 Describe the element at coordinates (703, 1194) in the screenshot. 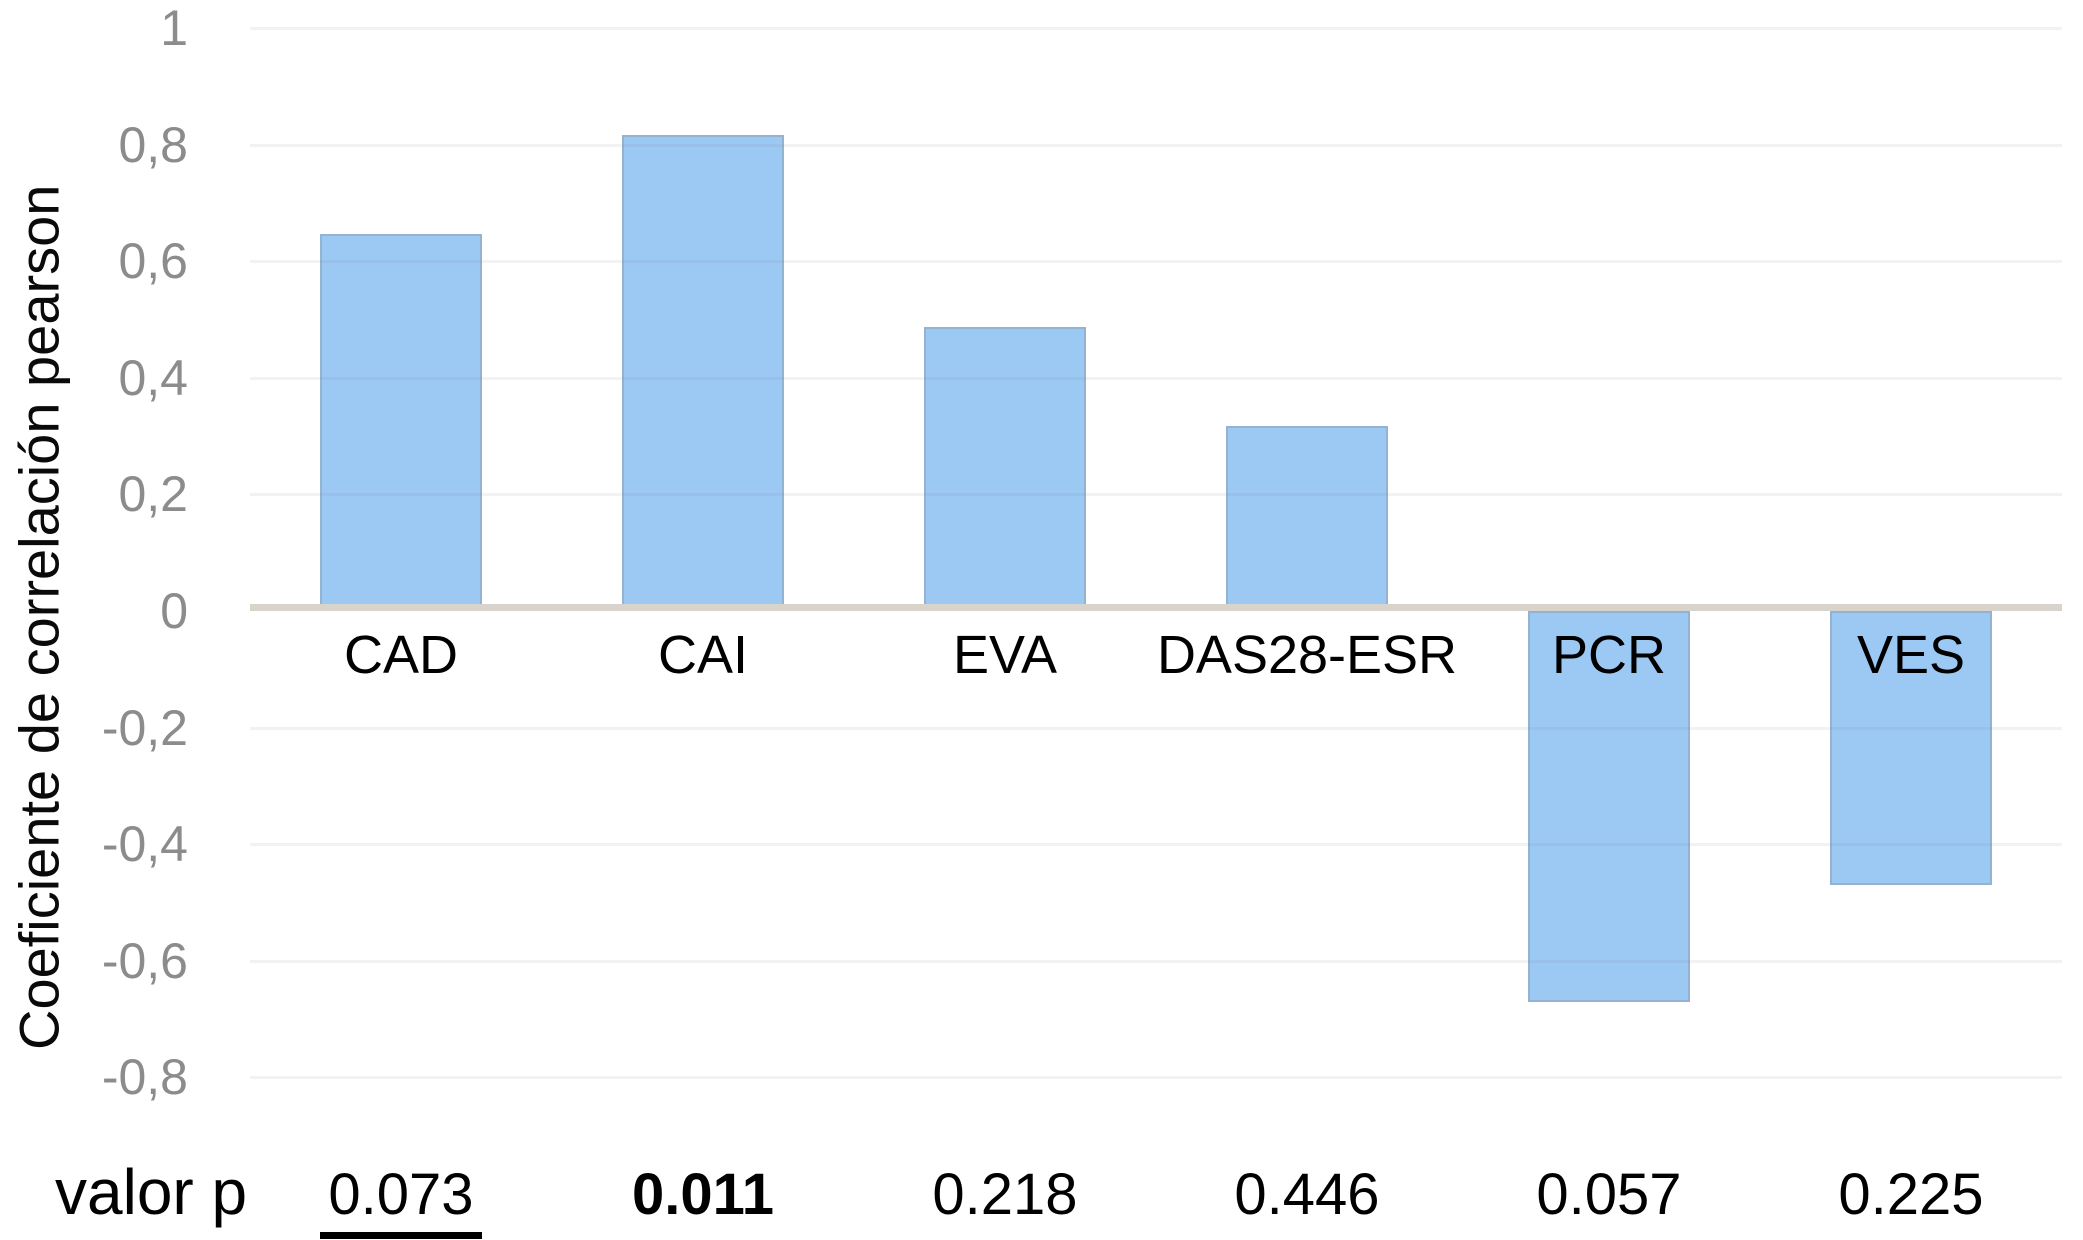

I see `p-value-cai: 0.011` at that location.